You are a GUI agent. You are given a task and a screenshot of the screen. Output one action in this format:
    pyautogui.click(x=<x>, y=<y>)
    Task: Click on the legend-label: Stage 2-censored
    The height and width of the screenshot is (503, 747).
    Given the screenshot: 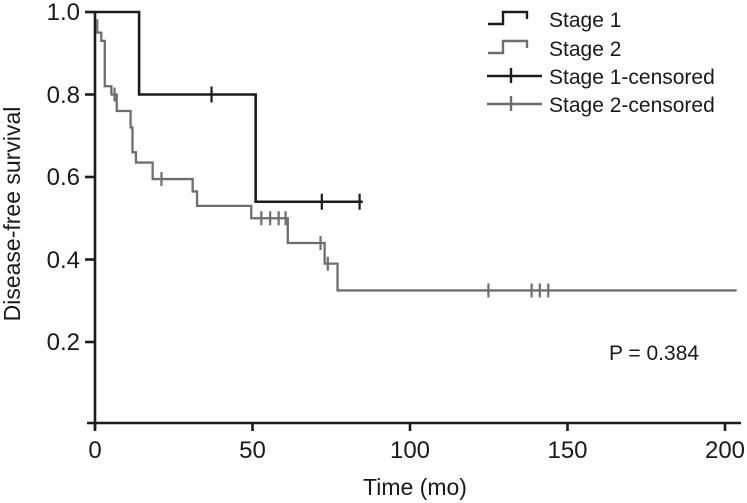 What is the action you would take?
    pyautogui.click(x=632, y=105)
    